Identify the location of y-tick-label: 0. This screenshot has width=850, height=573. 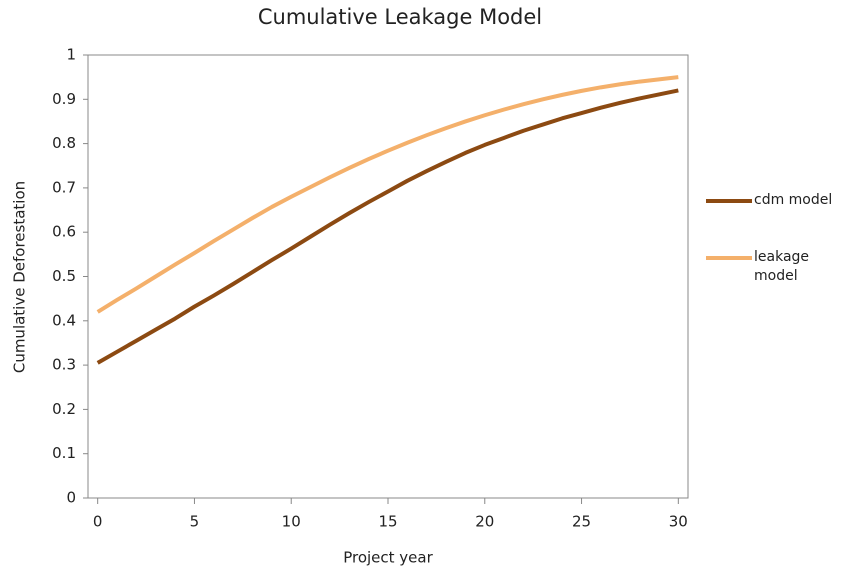
(71, 498).